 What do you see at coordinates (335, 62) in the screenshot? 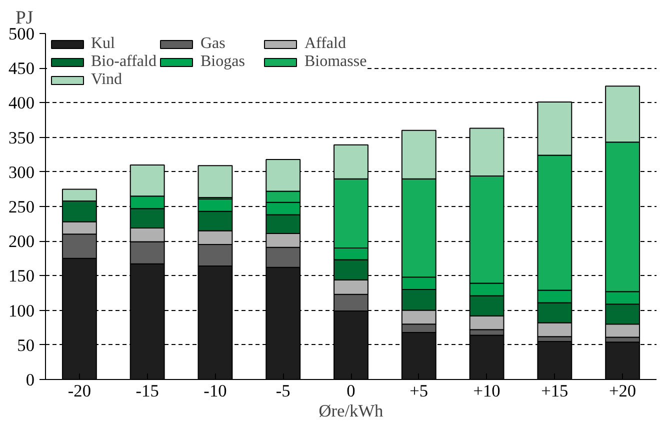
I see `legend-label: Biomasse` at bounding box center [335, 62].